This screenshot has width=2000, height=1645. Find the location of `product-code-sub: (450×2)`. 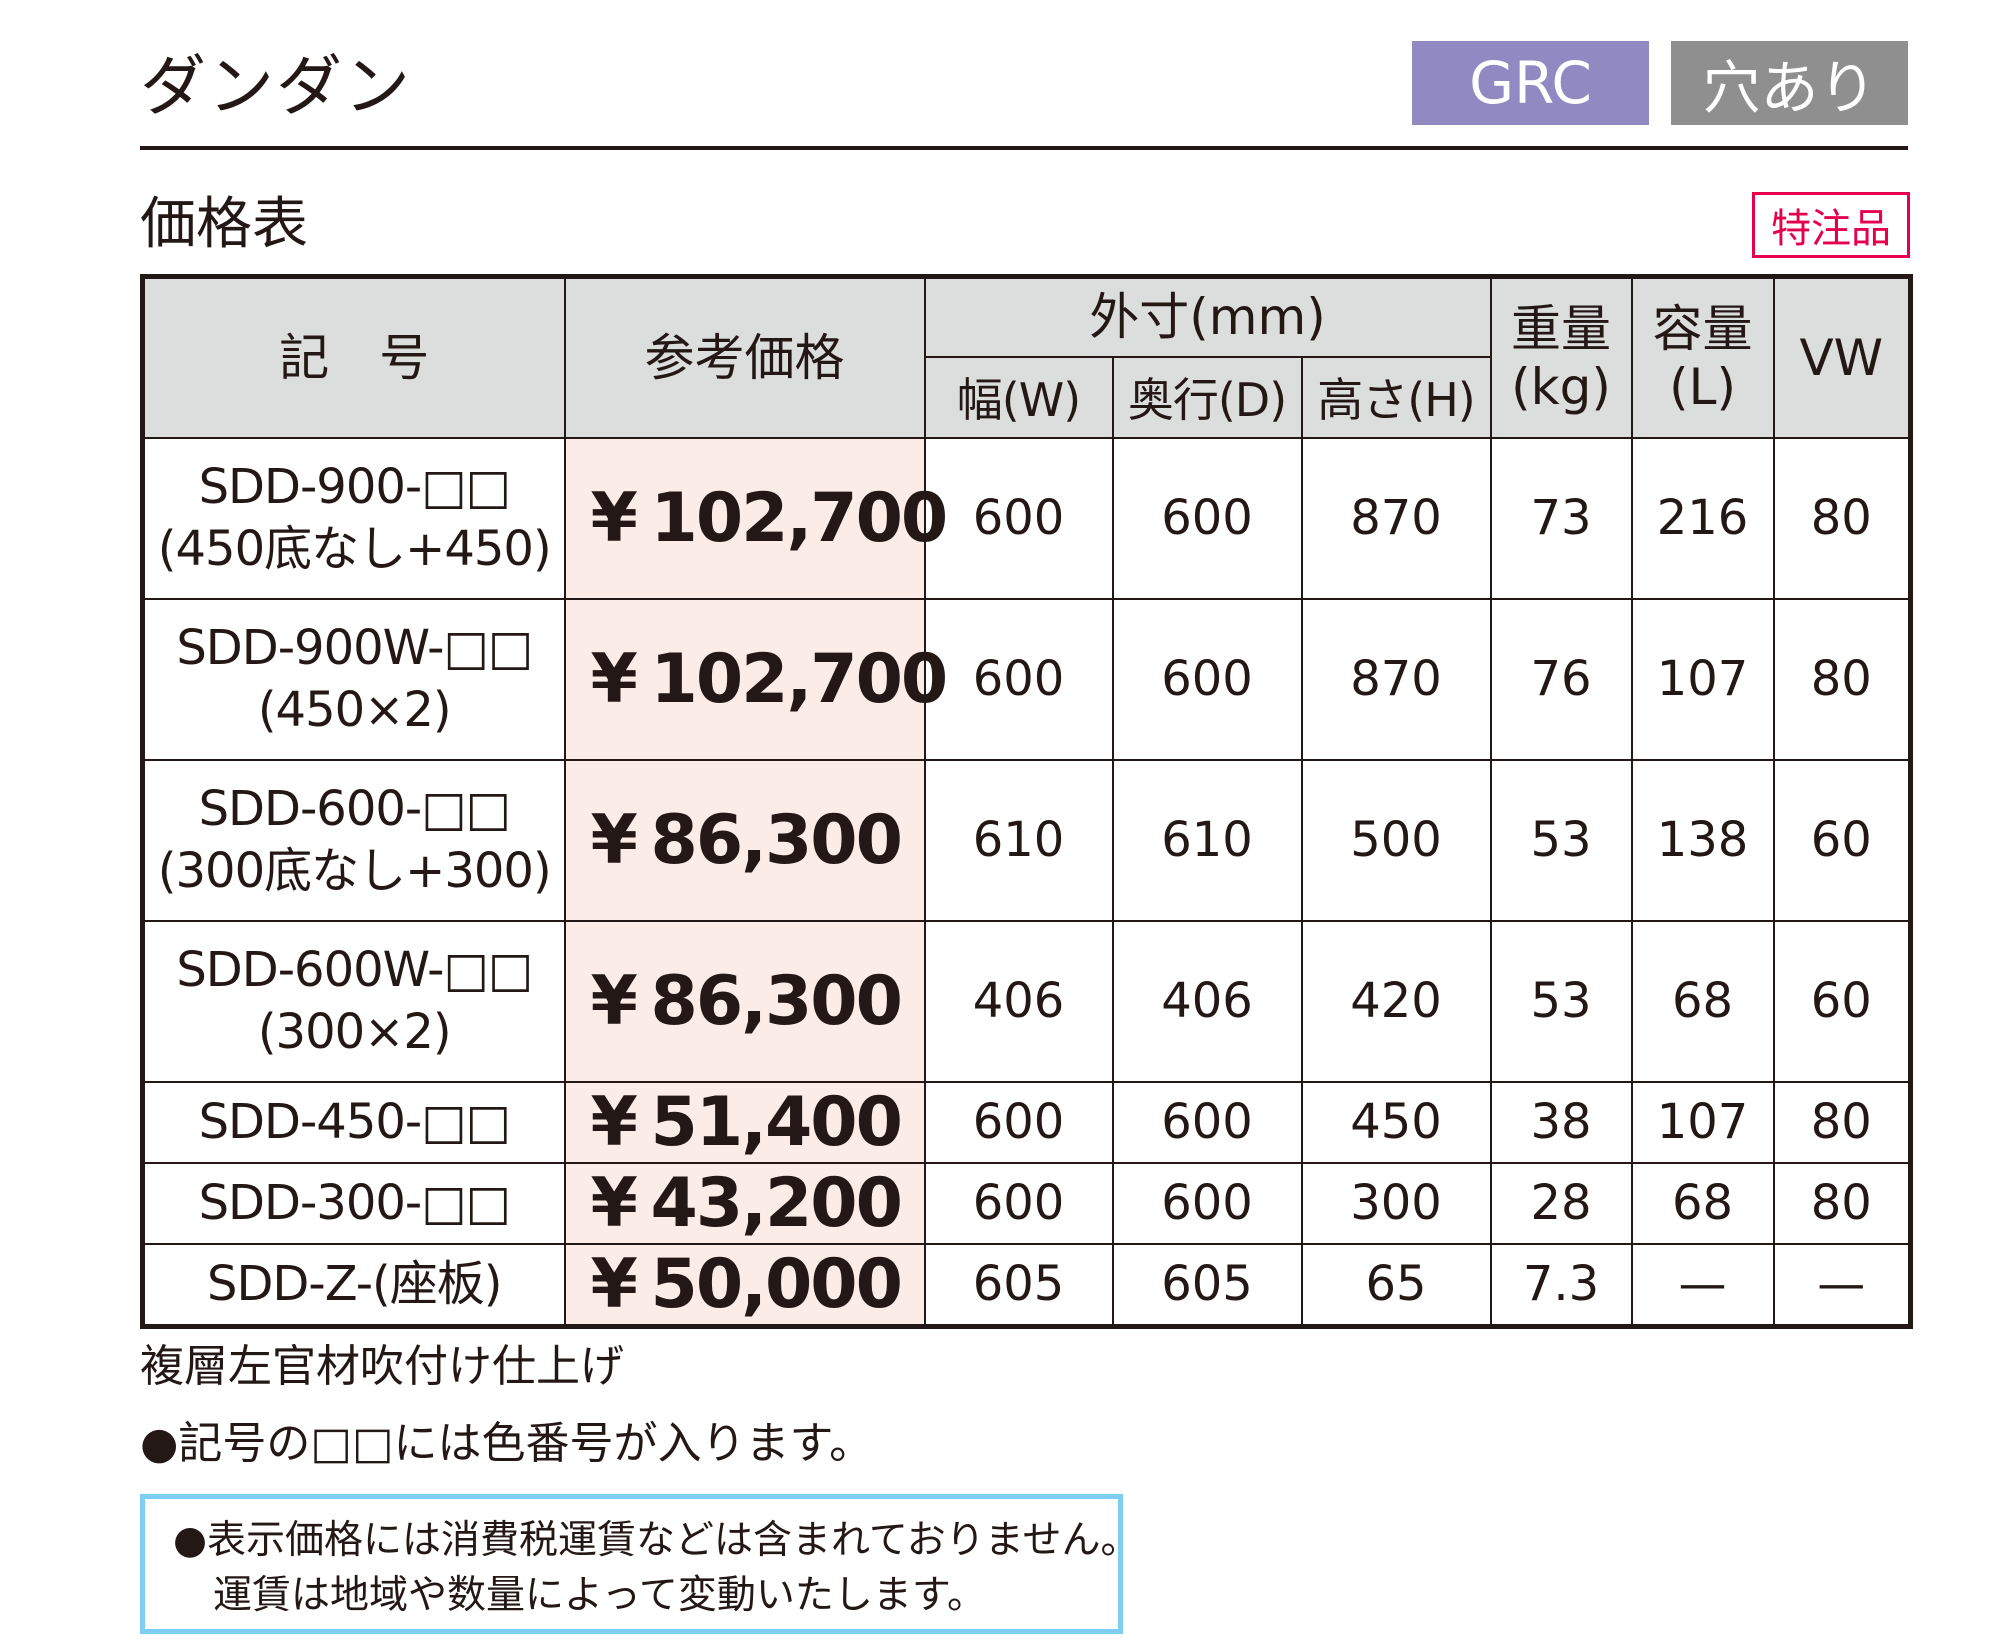

product-code-sub: (450×2) is located at coordinates (354, 710).